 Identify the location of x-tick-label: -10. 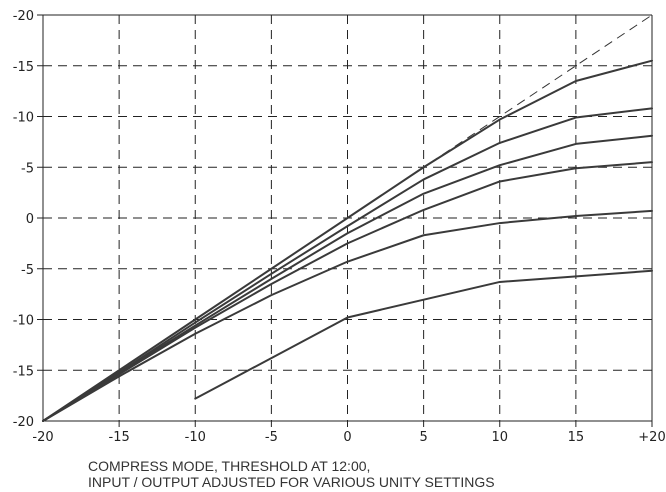
(195, 437).